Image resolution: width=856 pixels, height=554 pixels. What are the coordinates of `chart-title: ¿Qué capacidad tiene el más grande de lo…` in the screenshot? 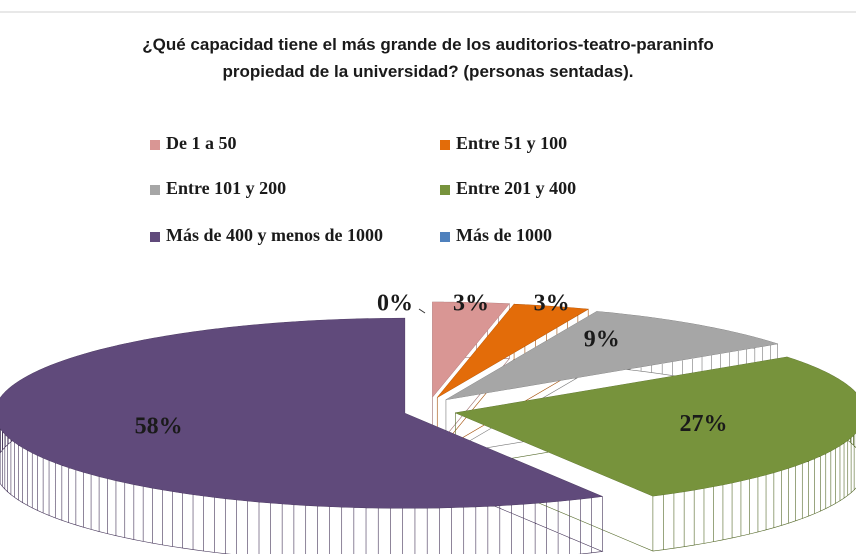 It's located at (428, 44).